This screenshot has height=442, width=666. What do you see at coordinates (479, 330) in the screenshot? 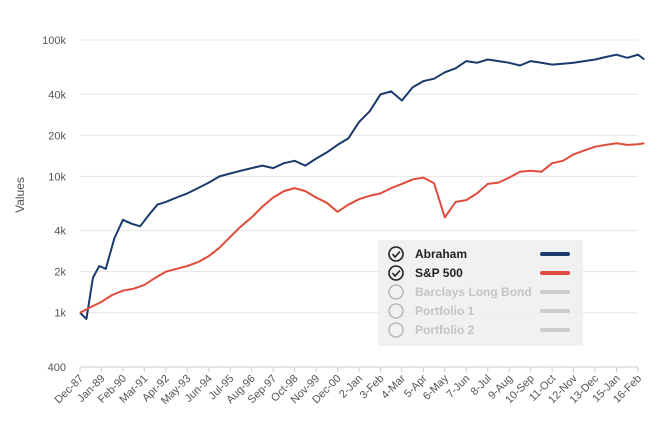
I see `legend-item: Portfolio 2` at bounding box center [479, 330].